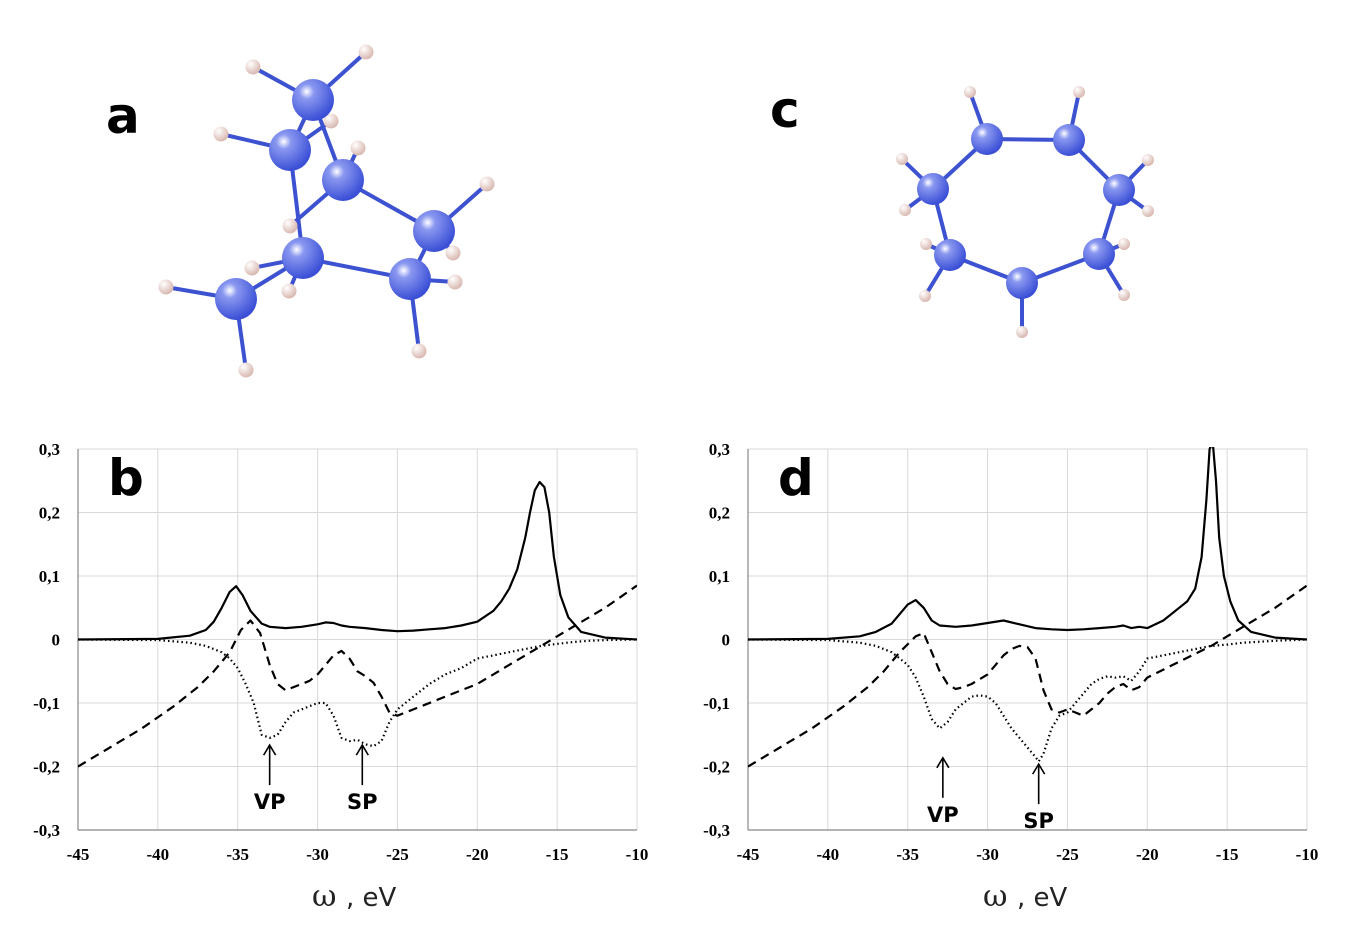  Describe the element at coordinates (990, 794) in the screenshot. I see `chart-d-annotations: VP SP` at that location.